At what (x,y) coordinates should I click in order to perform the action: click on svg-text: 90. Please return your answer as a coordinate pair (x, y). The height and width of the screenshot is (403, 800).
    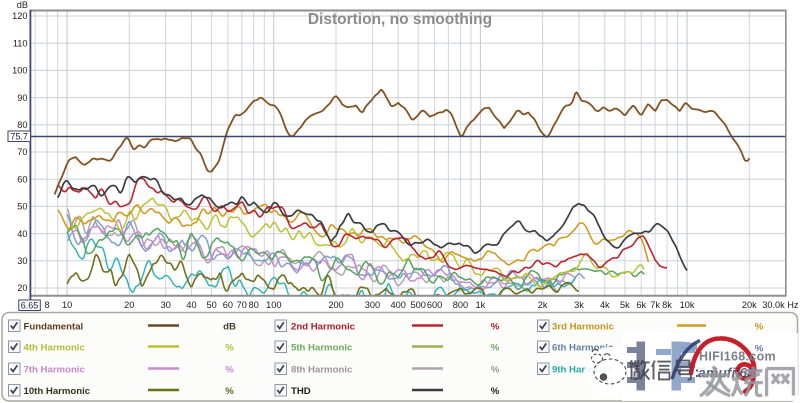
    Looking at the image, I should click on (22, 98).